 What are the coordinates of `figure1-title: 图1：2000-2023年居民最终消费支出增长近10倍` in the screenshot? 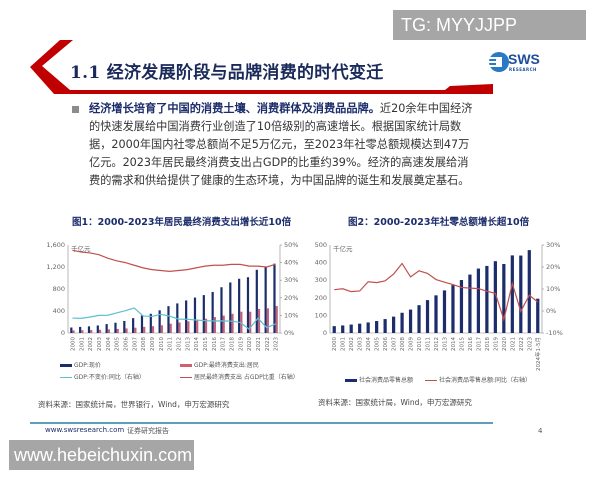 It's located at (182, 222).